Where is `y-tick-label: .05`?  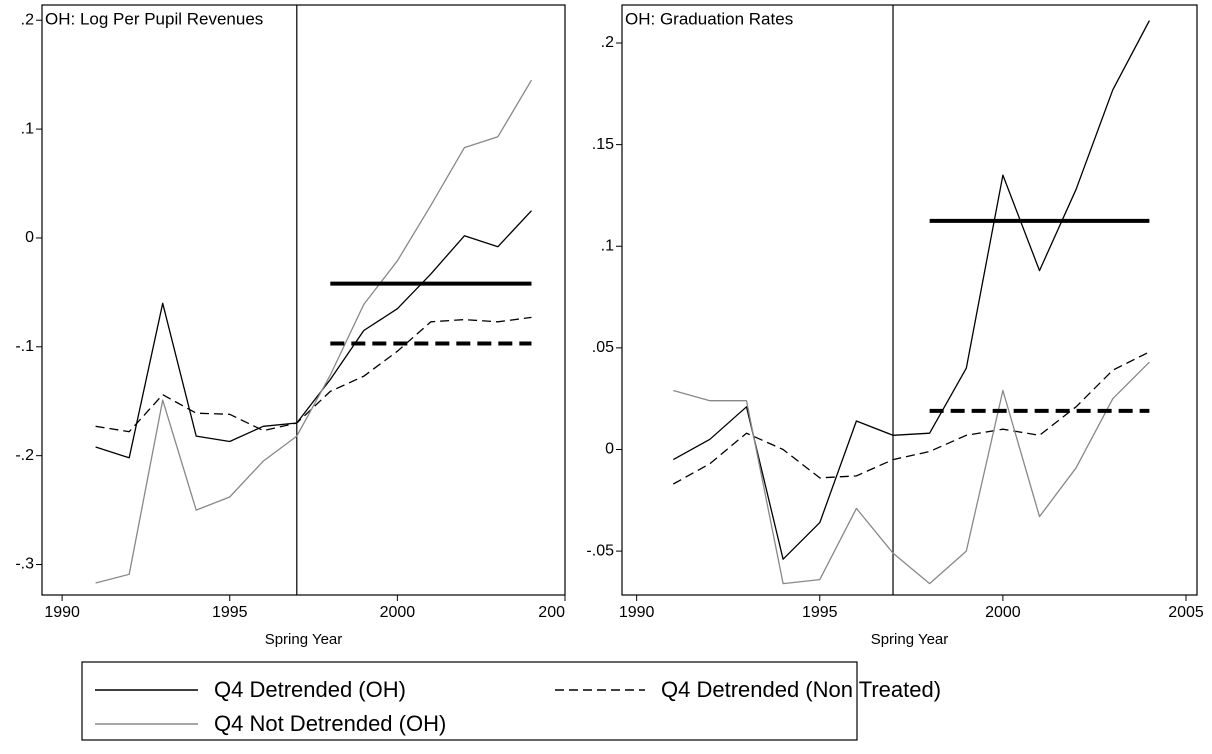 y-tick-label: .05 is located at coordinates (603, 347).